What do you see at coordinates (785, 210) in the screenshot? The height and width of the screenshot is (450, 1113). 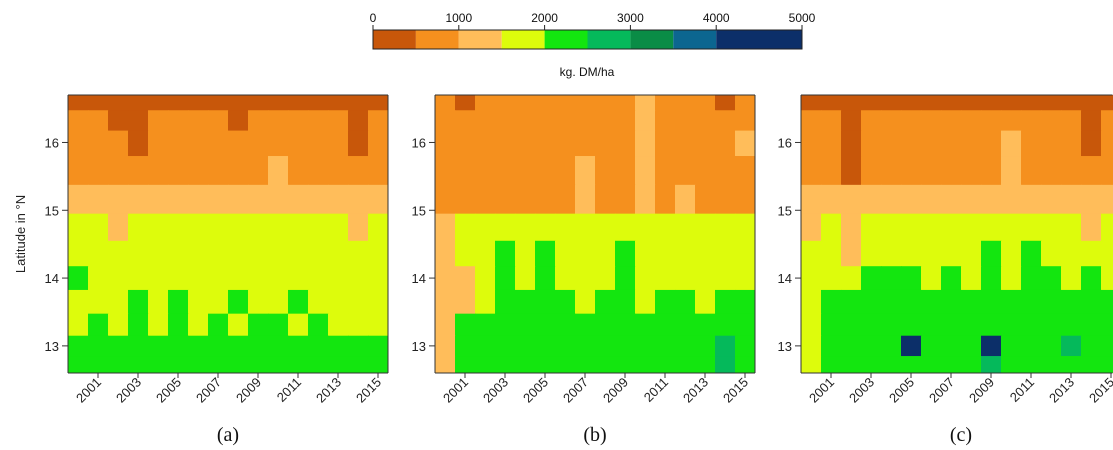 I see `y-tick-label: 15` at bounding box center [785, 210].